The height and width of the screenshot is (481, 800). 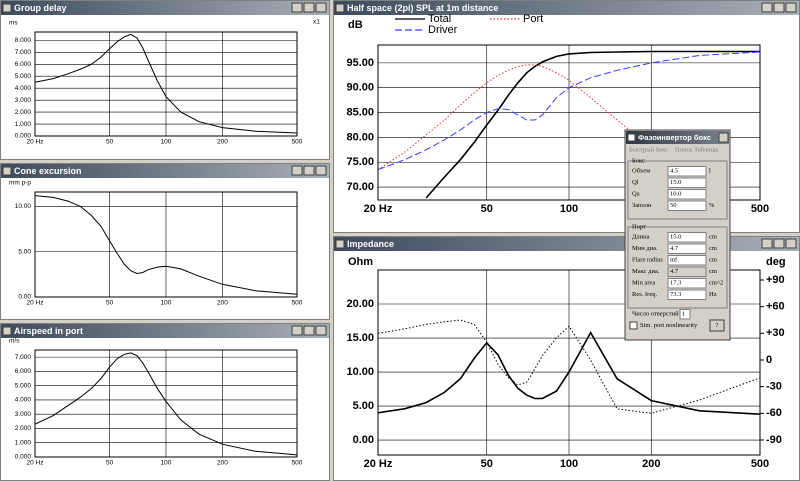 I want to click on field-value: 10.0, so click(x=675, y=193).